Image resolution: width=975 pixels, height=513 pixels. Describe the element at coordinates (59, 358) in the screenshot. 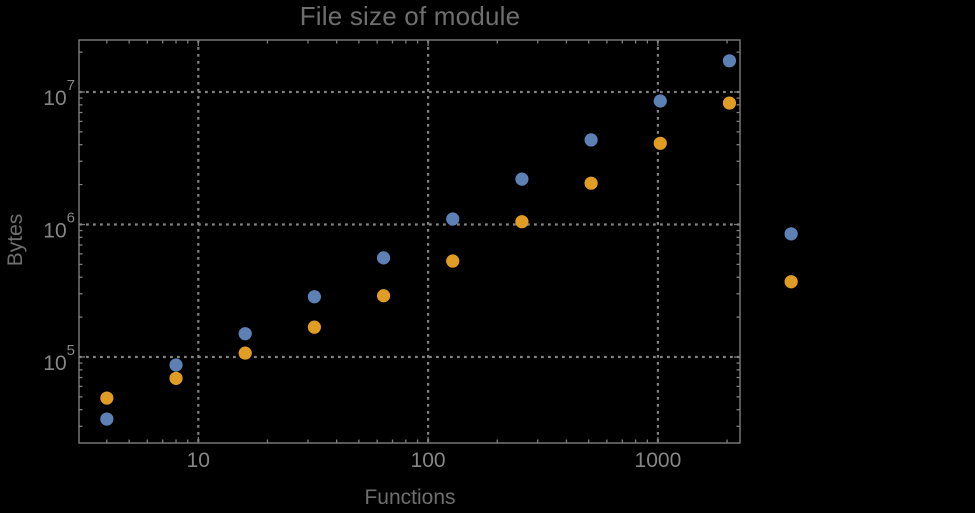

I see `y-tick-label: 10⁵` at that location.